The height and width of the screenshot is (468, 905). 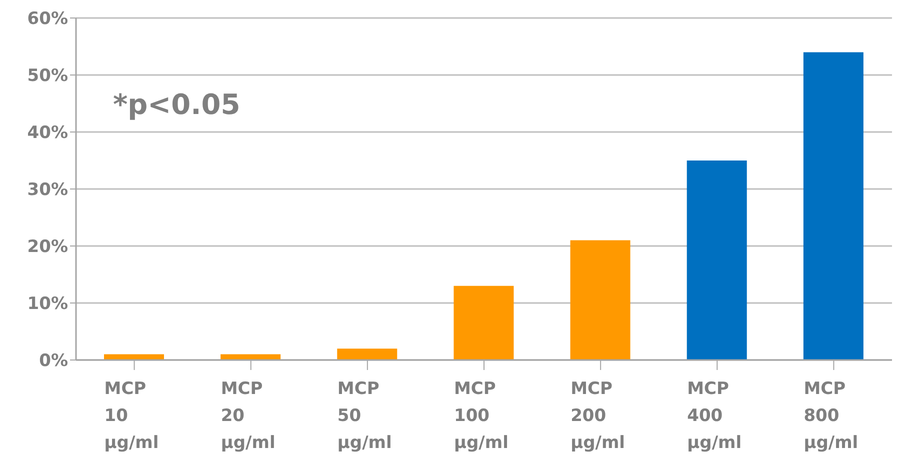 What do you see at coordinates (598, 416) in the screenshot?
I see `x-tick-label: MCP 200 µg/ml` at bounding box center [598, 416].